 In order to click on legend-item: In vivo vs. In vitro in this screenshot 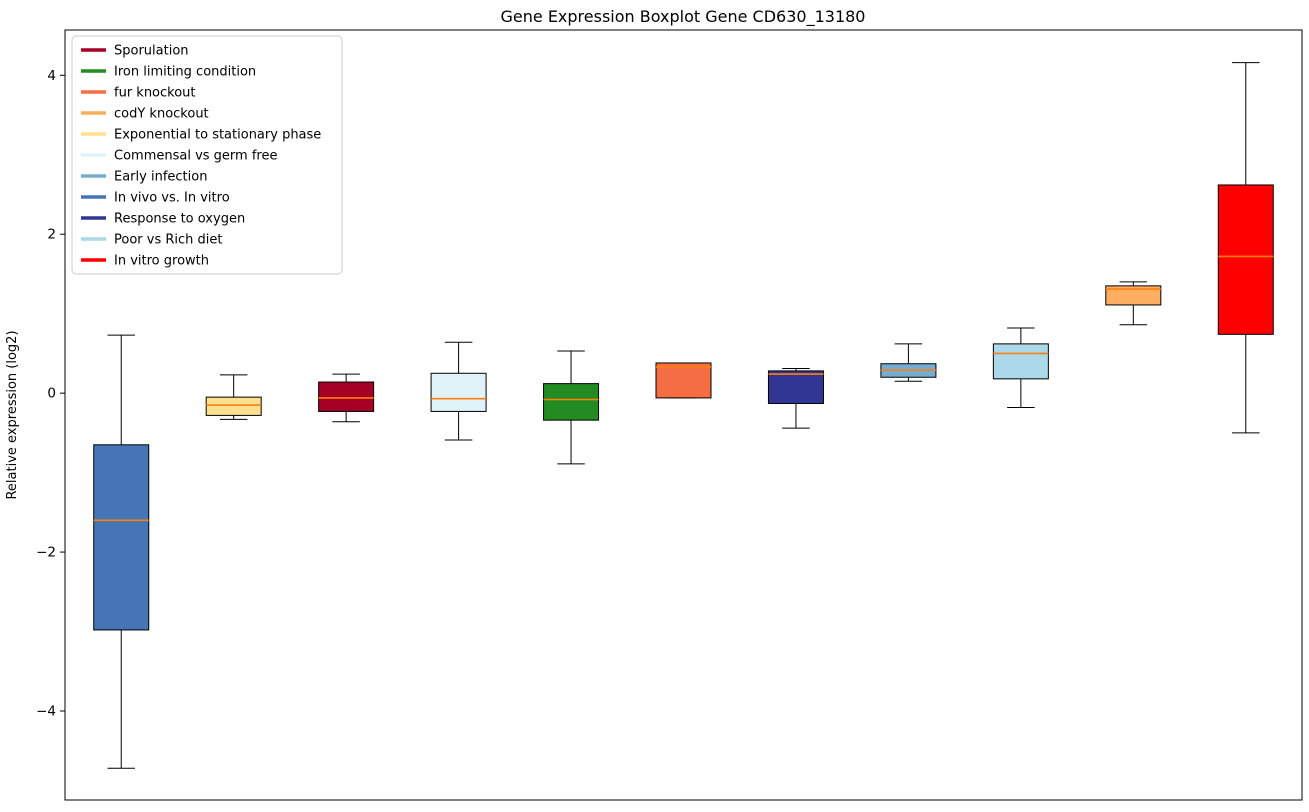, I will do `click(155, 198)`.